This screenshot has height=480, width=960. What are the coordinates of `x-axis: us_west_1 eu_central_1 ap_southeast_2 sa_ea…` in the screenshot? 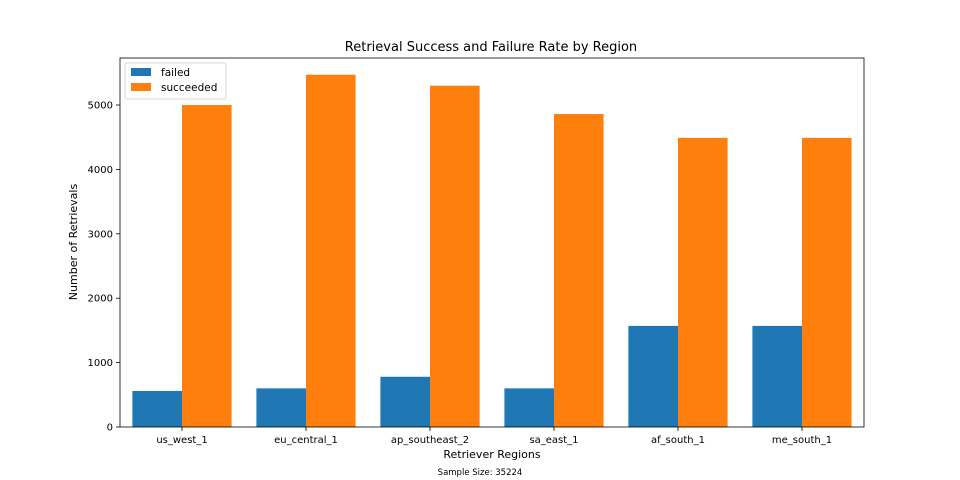 It's located at (494, 436).